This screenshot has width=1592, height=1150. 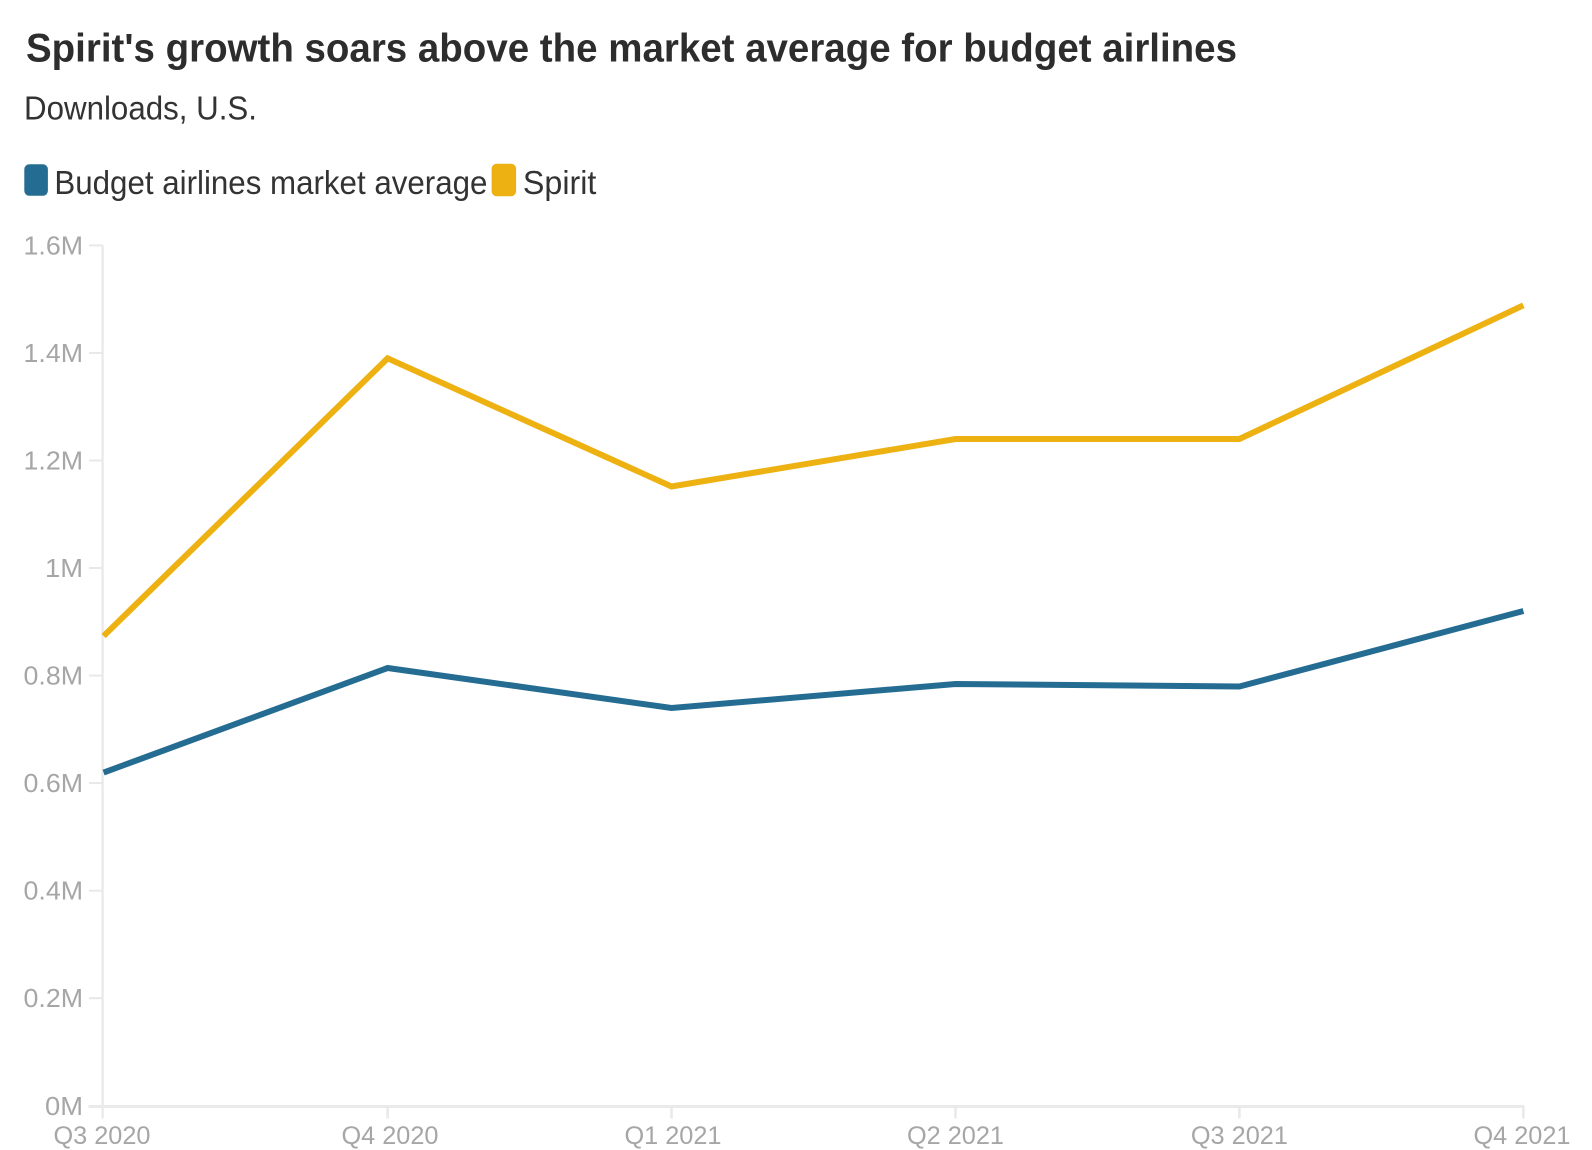 I want to click on svg-text: Q2 2021, so click(x=955, y=1136).